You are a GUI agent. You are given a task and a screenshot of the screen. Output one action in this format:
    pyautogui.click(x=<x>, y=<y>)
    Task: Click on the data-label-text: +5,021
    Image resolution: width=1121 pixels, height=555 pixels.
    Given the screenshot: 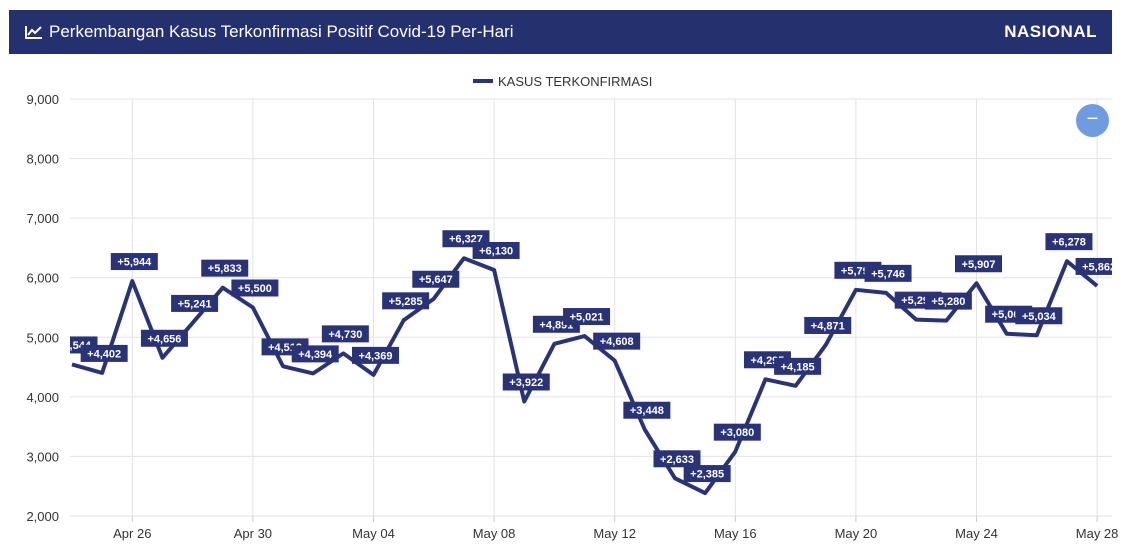 What is the action you would take?
    pyautogui.click(x=587, y=318)
    